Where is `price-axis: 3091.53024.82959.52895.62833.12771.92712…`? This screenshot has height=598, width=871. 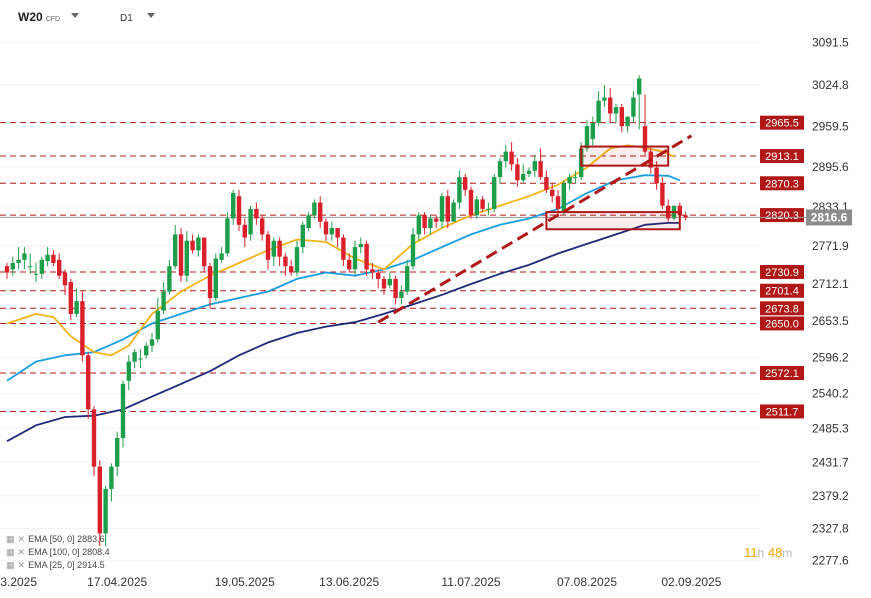 price-axis: 3091.53024.82959.52895.62833.12771.92712… is located at coordinates (829, 301).